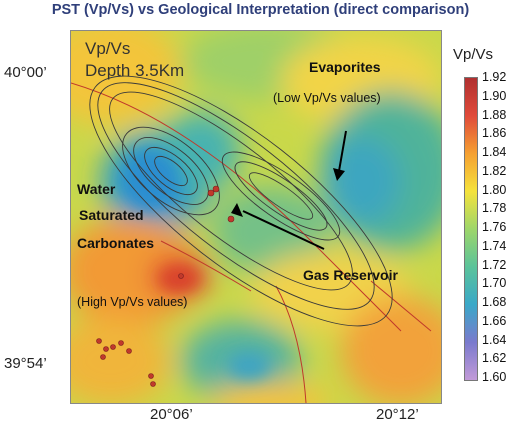 The width and height of the screenshot is (521, 432). I want to click on longitude-mid-label: 20°06’, so click(171, 414).